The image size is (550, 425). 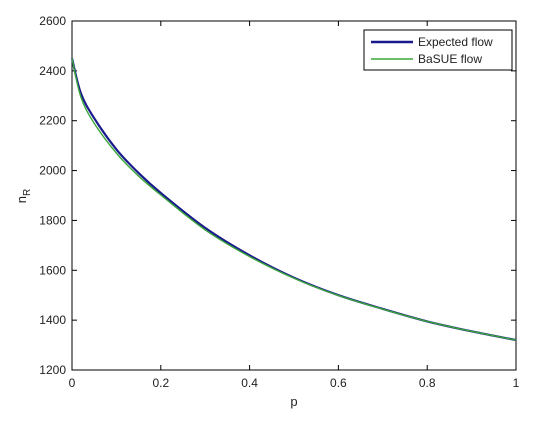 What do you see at coordinates (21, 199) in the screenshot?
I see `y-axis-label-main: n` at bounding box center [21, 199].